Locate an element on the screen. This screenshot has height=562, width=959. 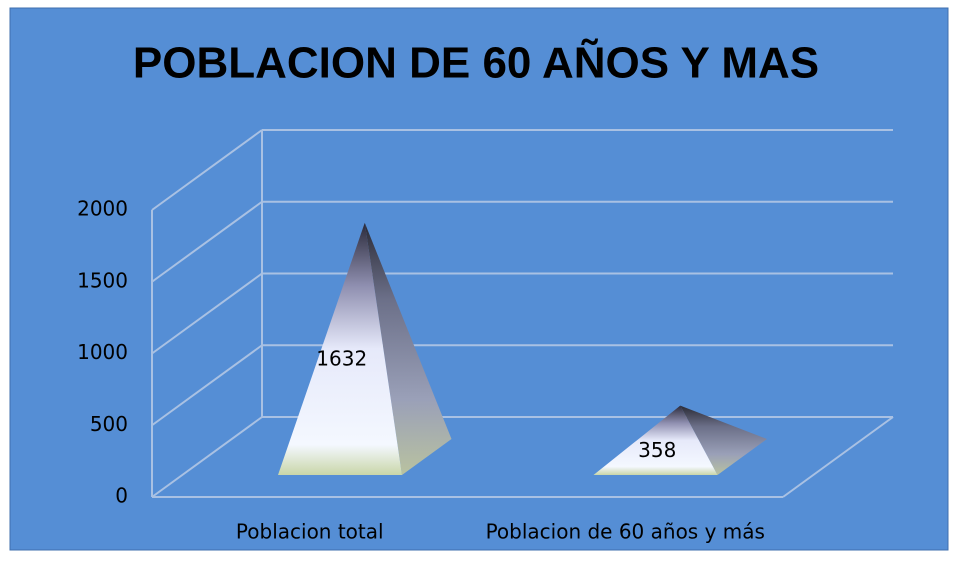
y-tick-label: 1500 is located at coordinates (102, 280).